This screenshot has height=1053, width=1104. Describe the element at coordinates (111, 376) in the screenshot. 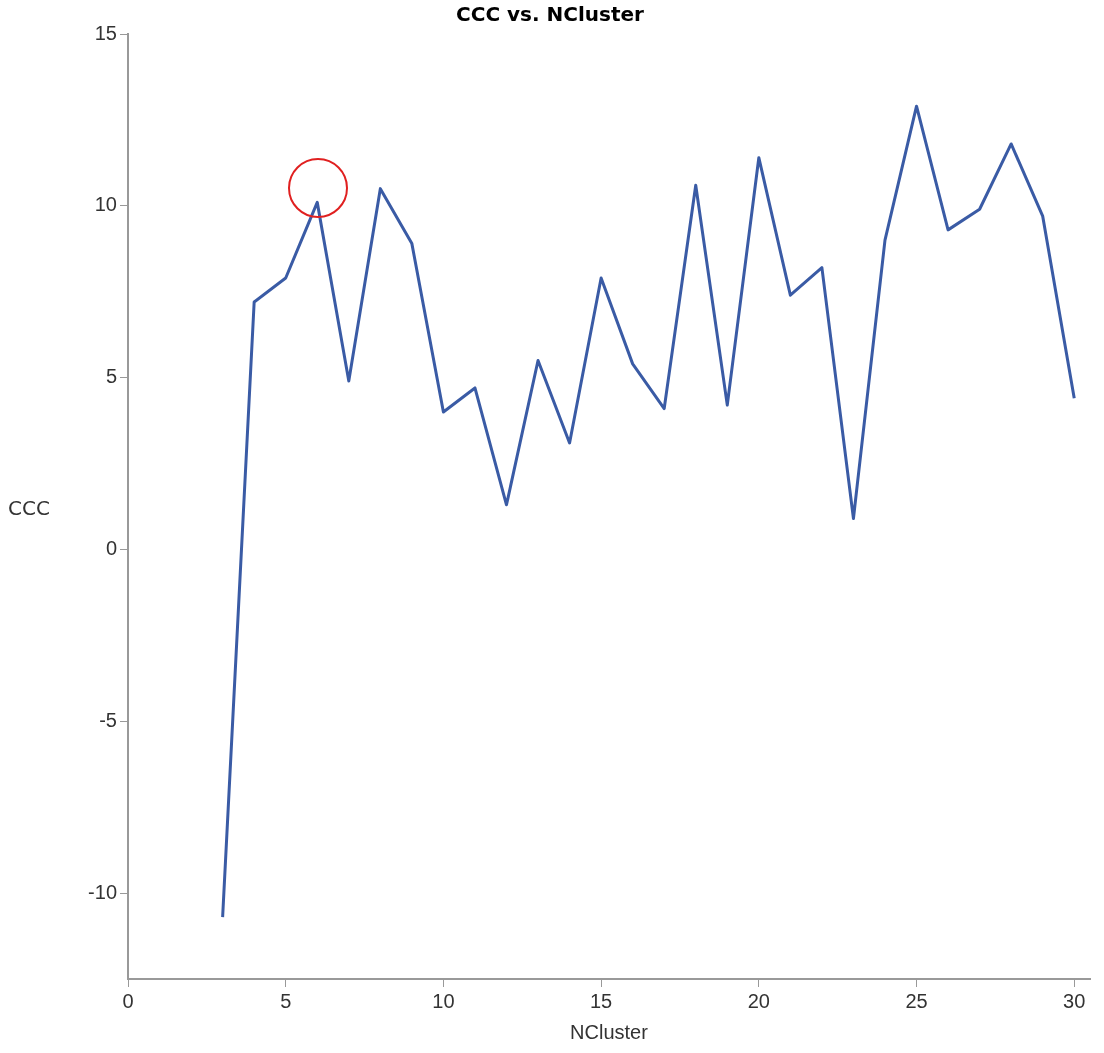

I see `y-tick-label: 5` at that location.